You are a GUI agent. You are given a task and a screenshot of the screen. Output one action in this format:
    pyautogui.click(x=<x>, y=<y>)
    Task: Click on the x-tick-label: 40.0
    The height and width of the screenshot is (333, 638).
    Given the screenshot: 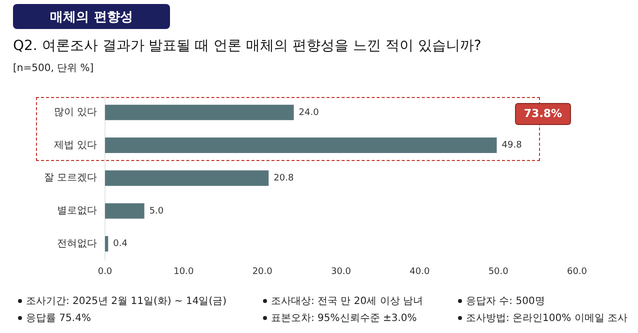 What is the action you would take?
    pyautogui.click(x=420, y=271)
    